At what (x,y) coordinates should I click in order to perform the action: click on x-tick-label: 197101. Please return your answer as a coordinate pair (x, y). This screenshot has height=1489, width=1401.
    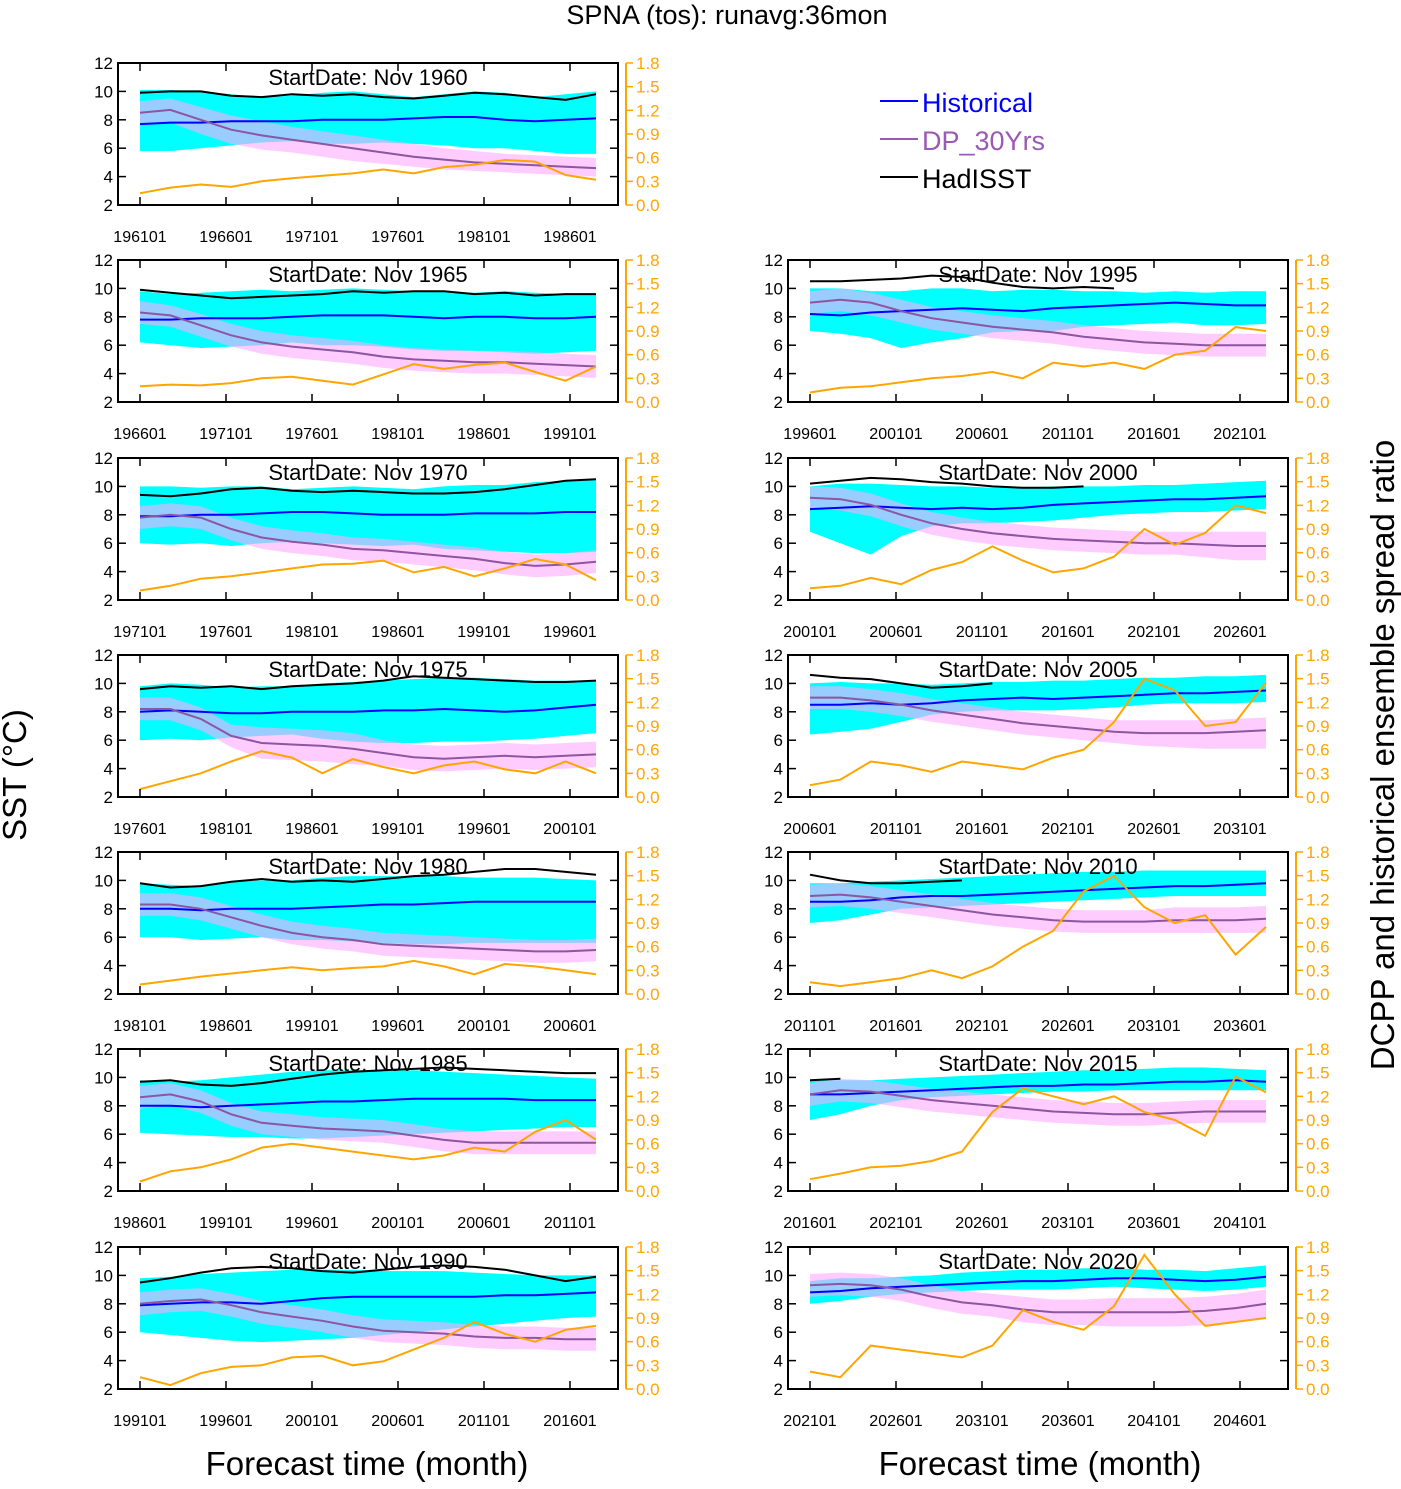
    Looking at the image, I should click on (139, 632).